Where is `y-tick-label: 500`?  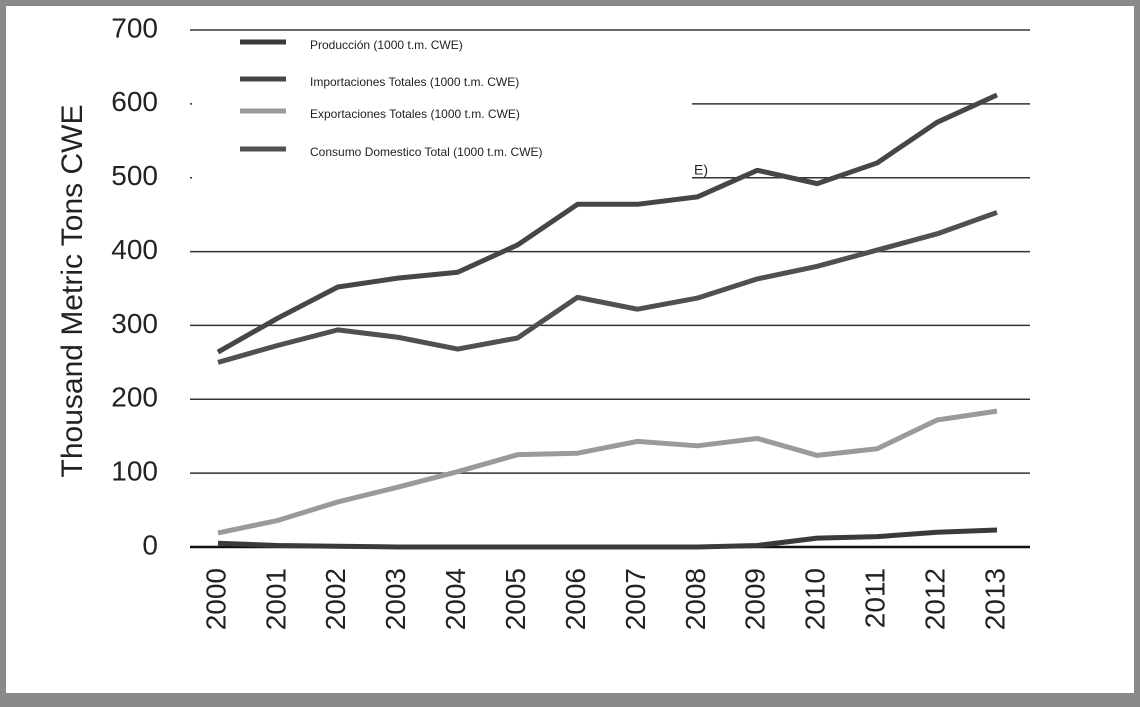
y-tick-label: 500 is located at coordinates (134, 175).